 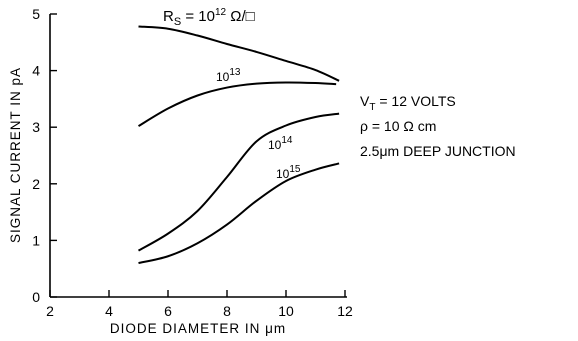 What do you see at coordinates (286, 311) in the screenshot?
I see `x-tick-label: 10` at bounding box center [286, 311].